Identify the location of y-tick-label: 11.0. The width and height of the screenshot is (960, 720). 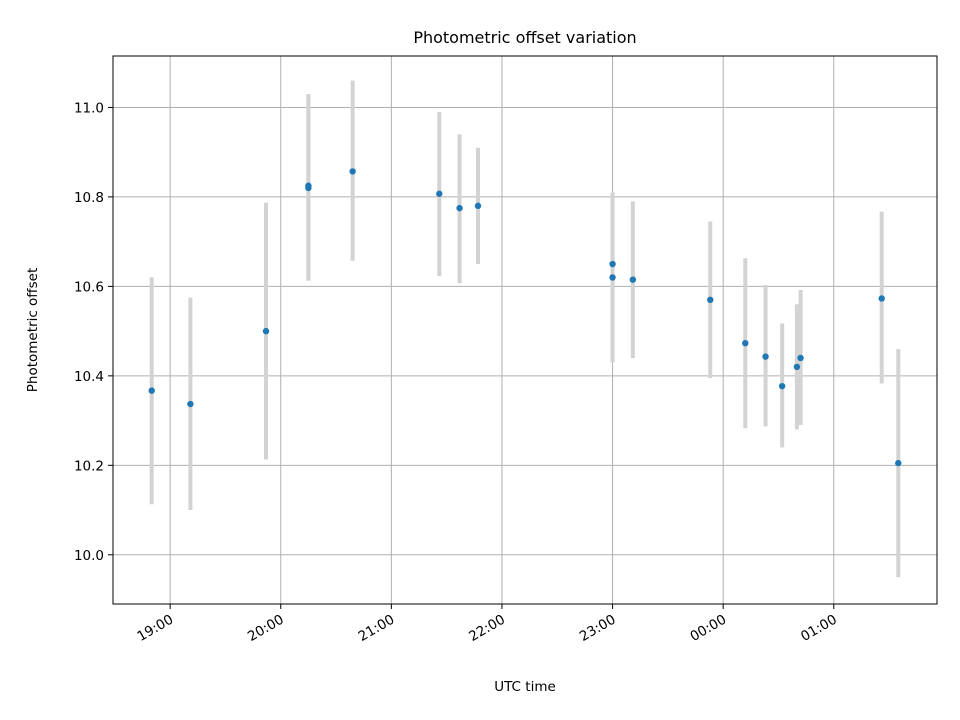
(89, 108).